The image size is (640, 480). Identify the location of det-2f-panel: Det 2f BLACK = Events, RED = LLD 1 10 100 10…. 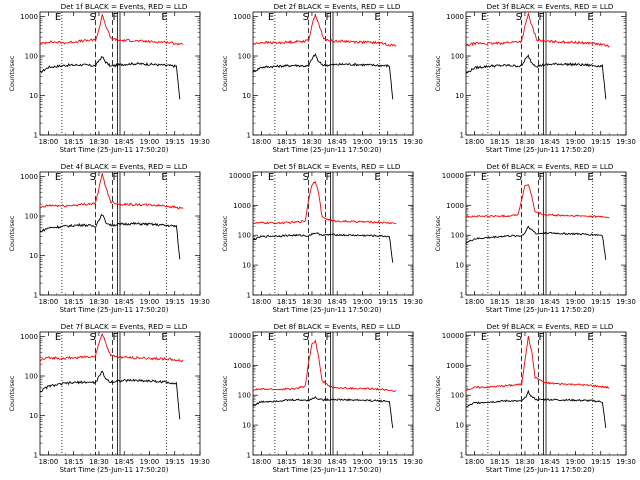
(319, 80).